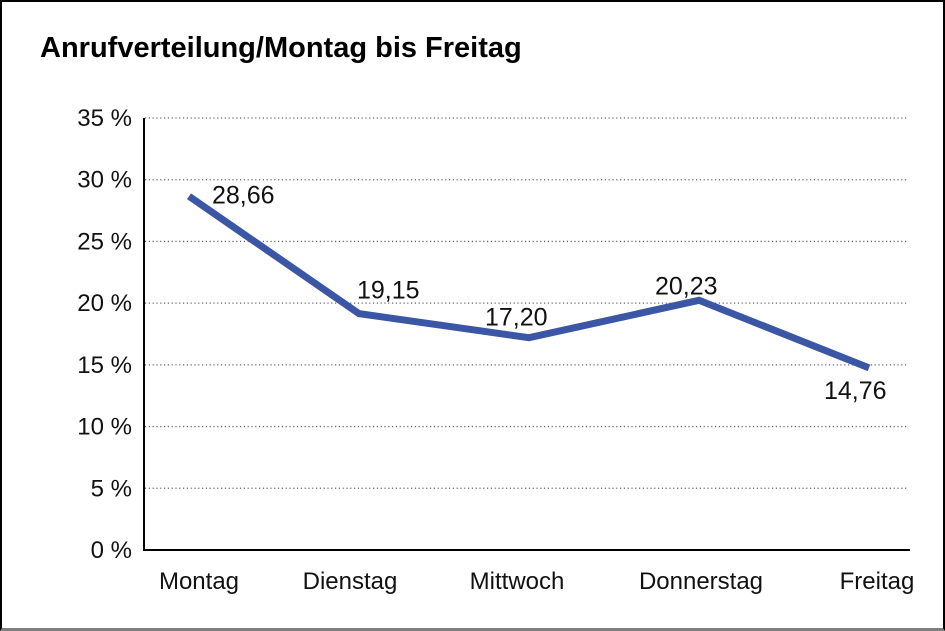 The height and width of the screenshot is (631, 945). I want to click on y-tick-label: 35 %, so click(104, 118).